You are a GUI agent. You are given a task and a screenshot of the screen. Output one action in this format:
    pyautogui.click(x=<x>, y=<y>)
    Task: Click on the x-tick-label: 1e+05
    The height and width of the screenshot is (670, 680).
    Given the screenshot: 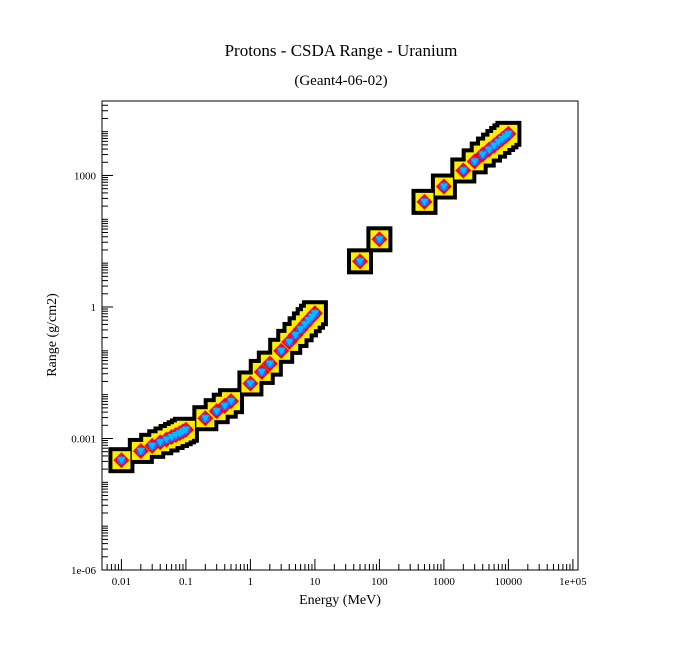 What is the action you would take?
    pyautogui.click(x=573, y=582)
    